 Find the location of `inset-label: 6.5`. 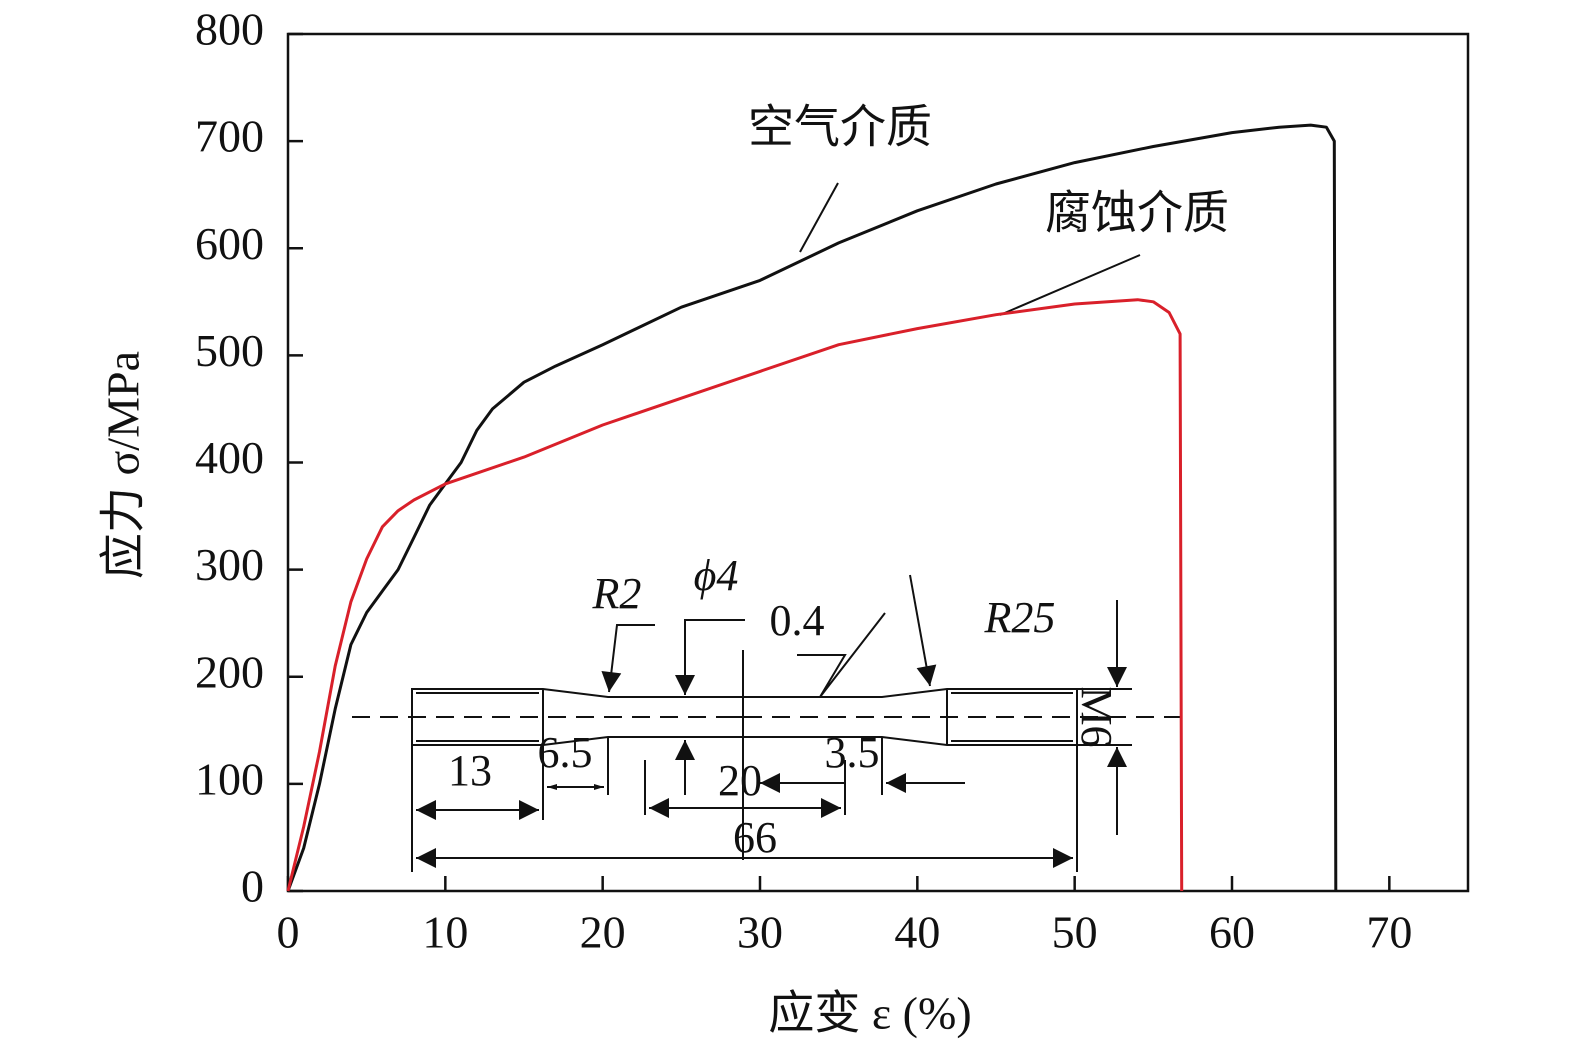

inset-label: 6.5 is located at coordinates (565, 752).